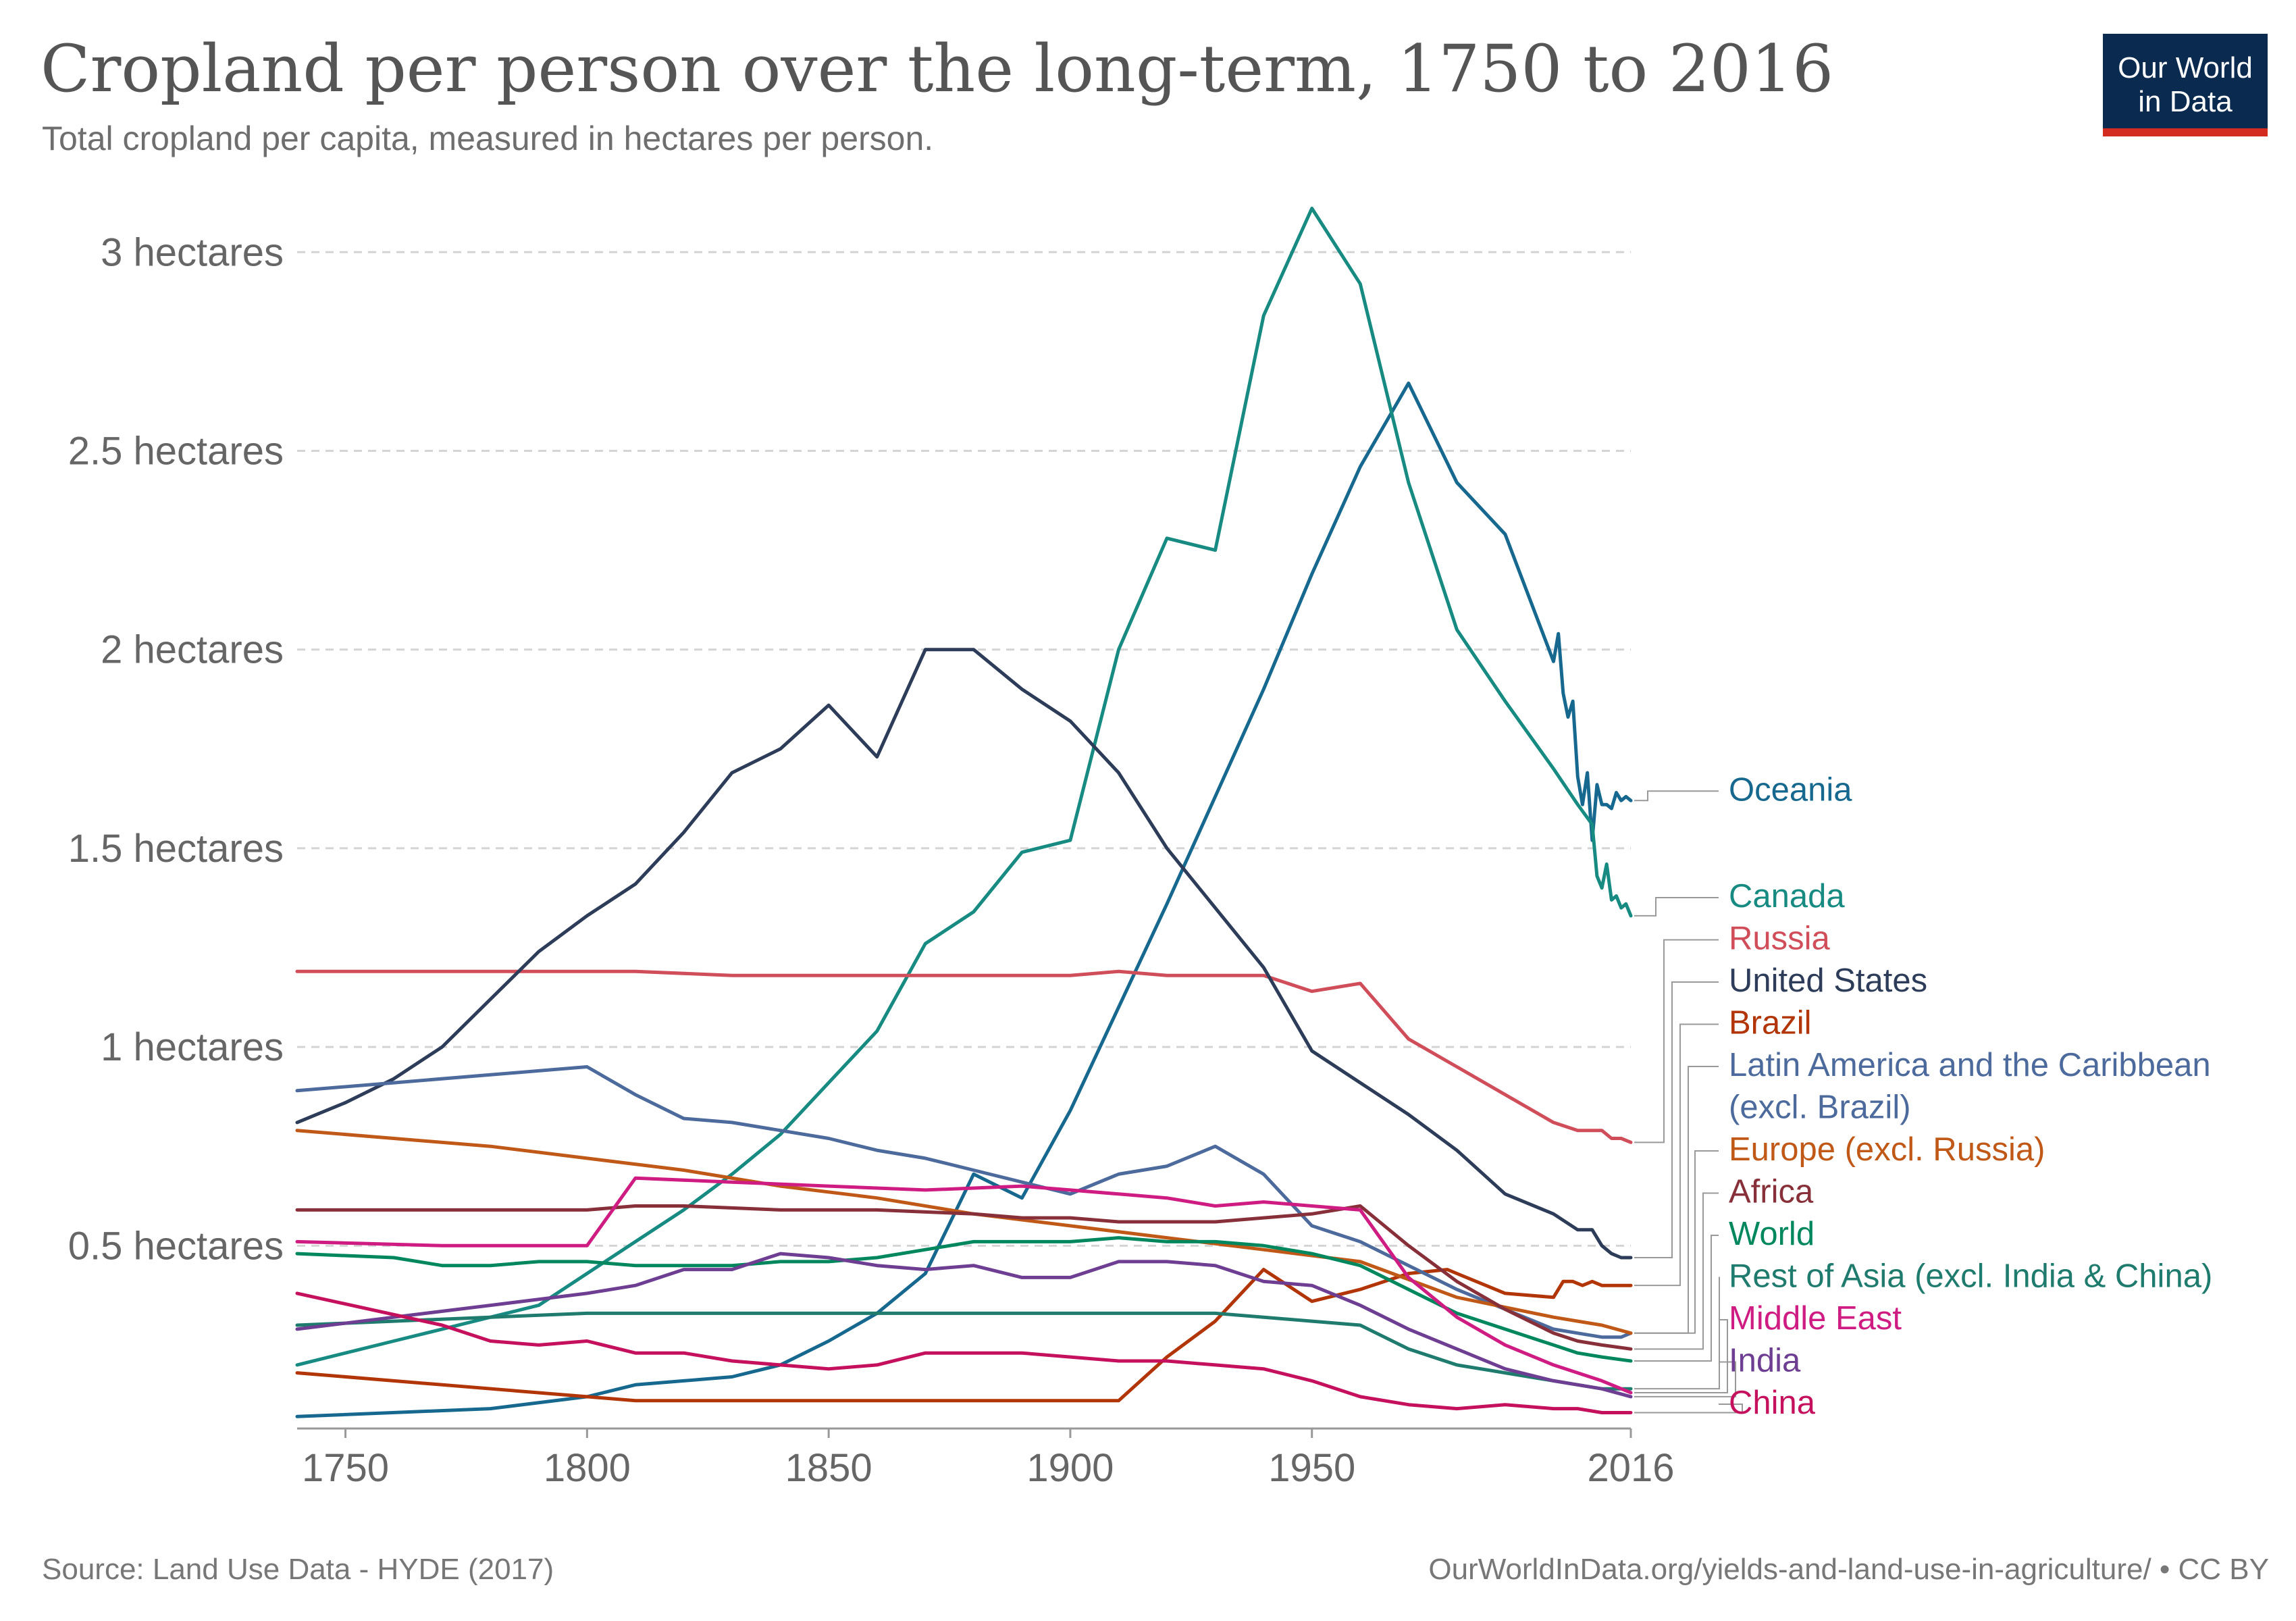 This screenshot has height=1621, width=2296. I want to click on logo-accent-bar, so click(2185, 132).